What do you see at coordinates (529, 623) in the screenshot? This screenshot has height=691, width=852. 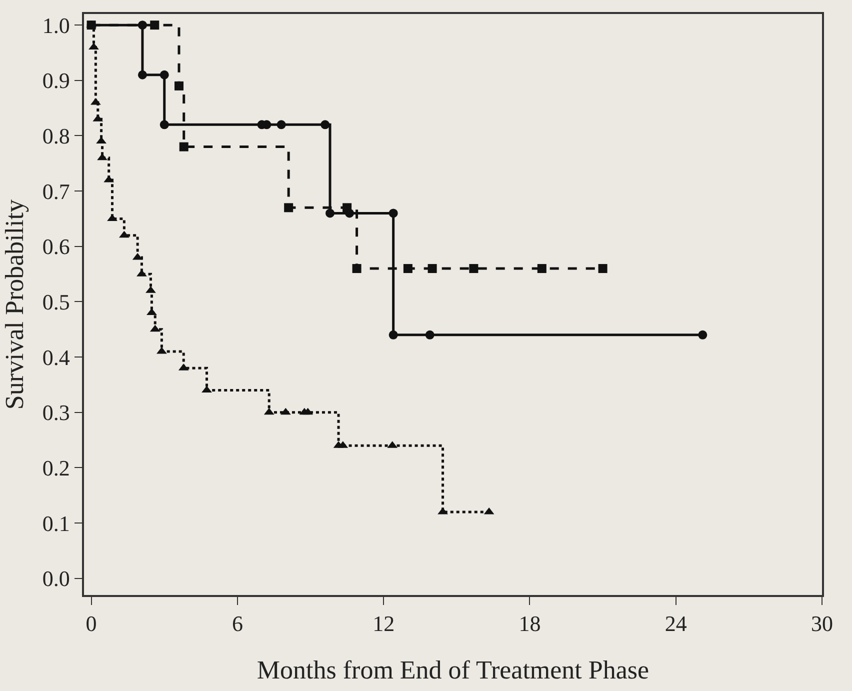 I see `x-tick-label: 18` at bounding box center [529, 623].